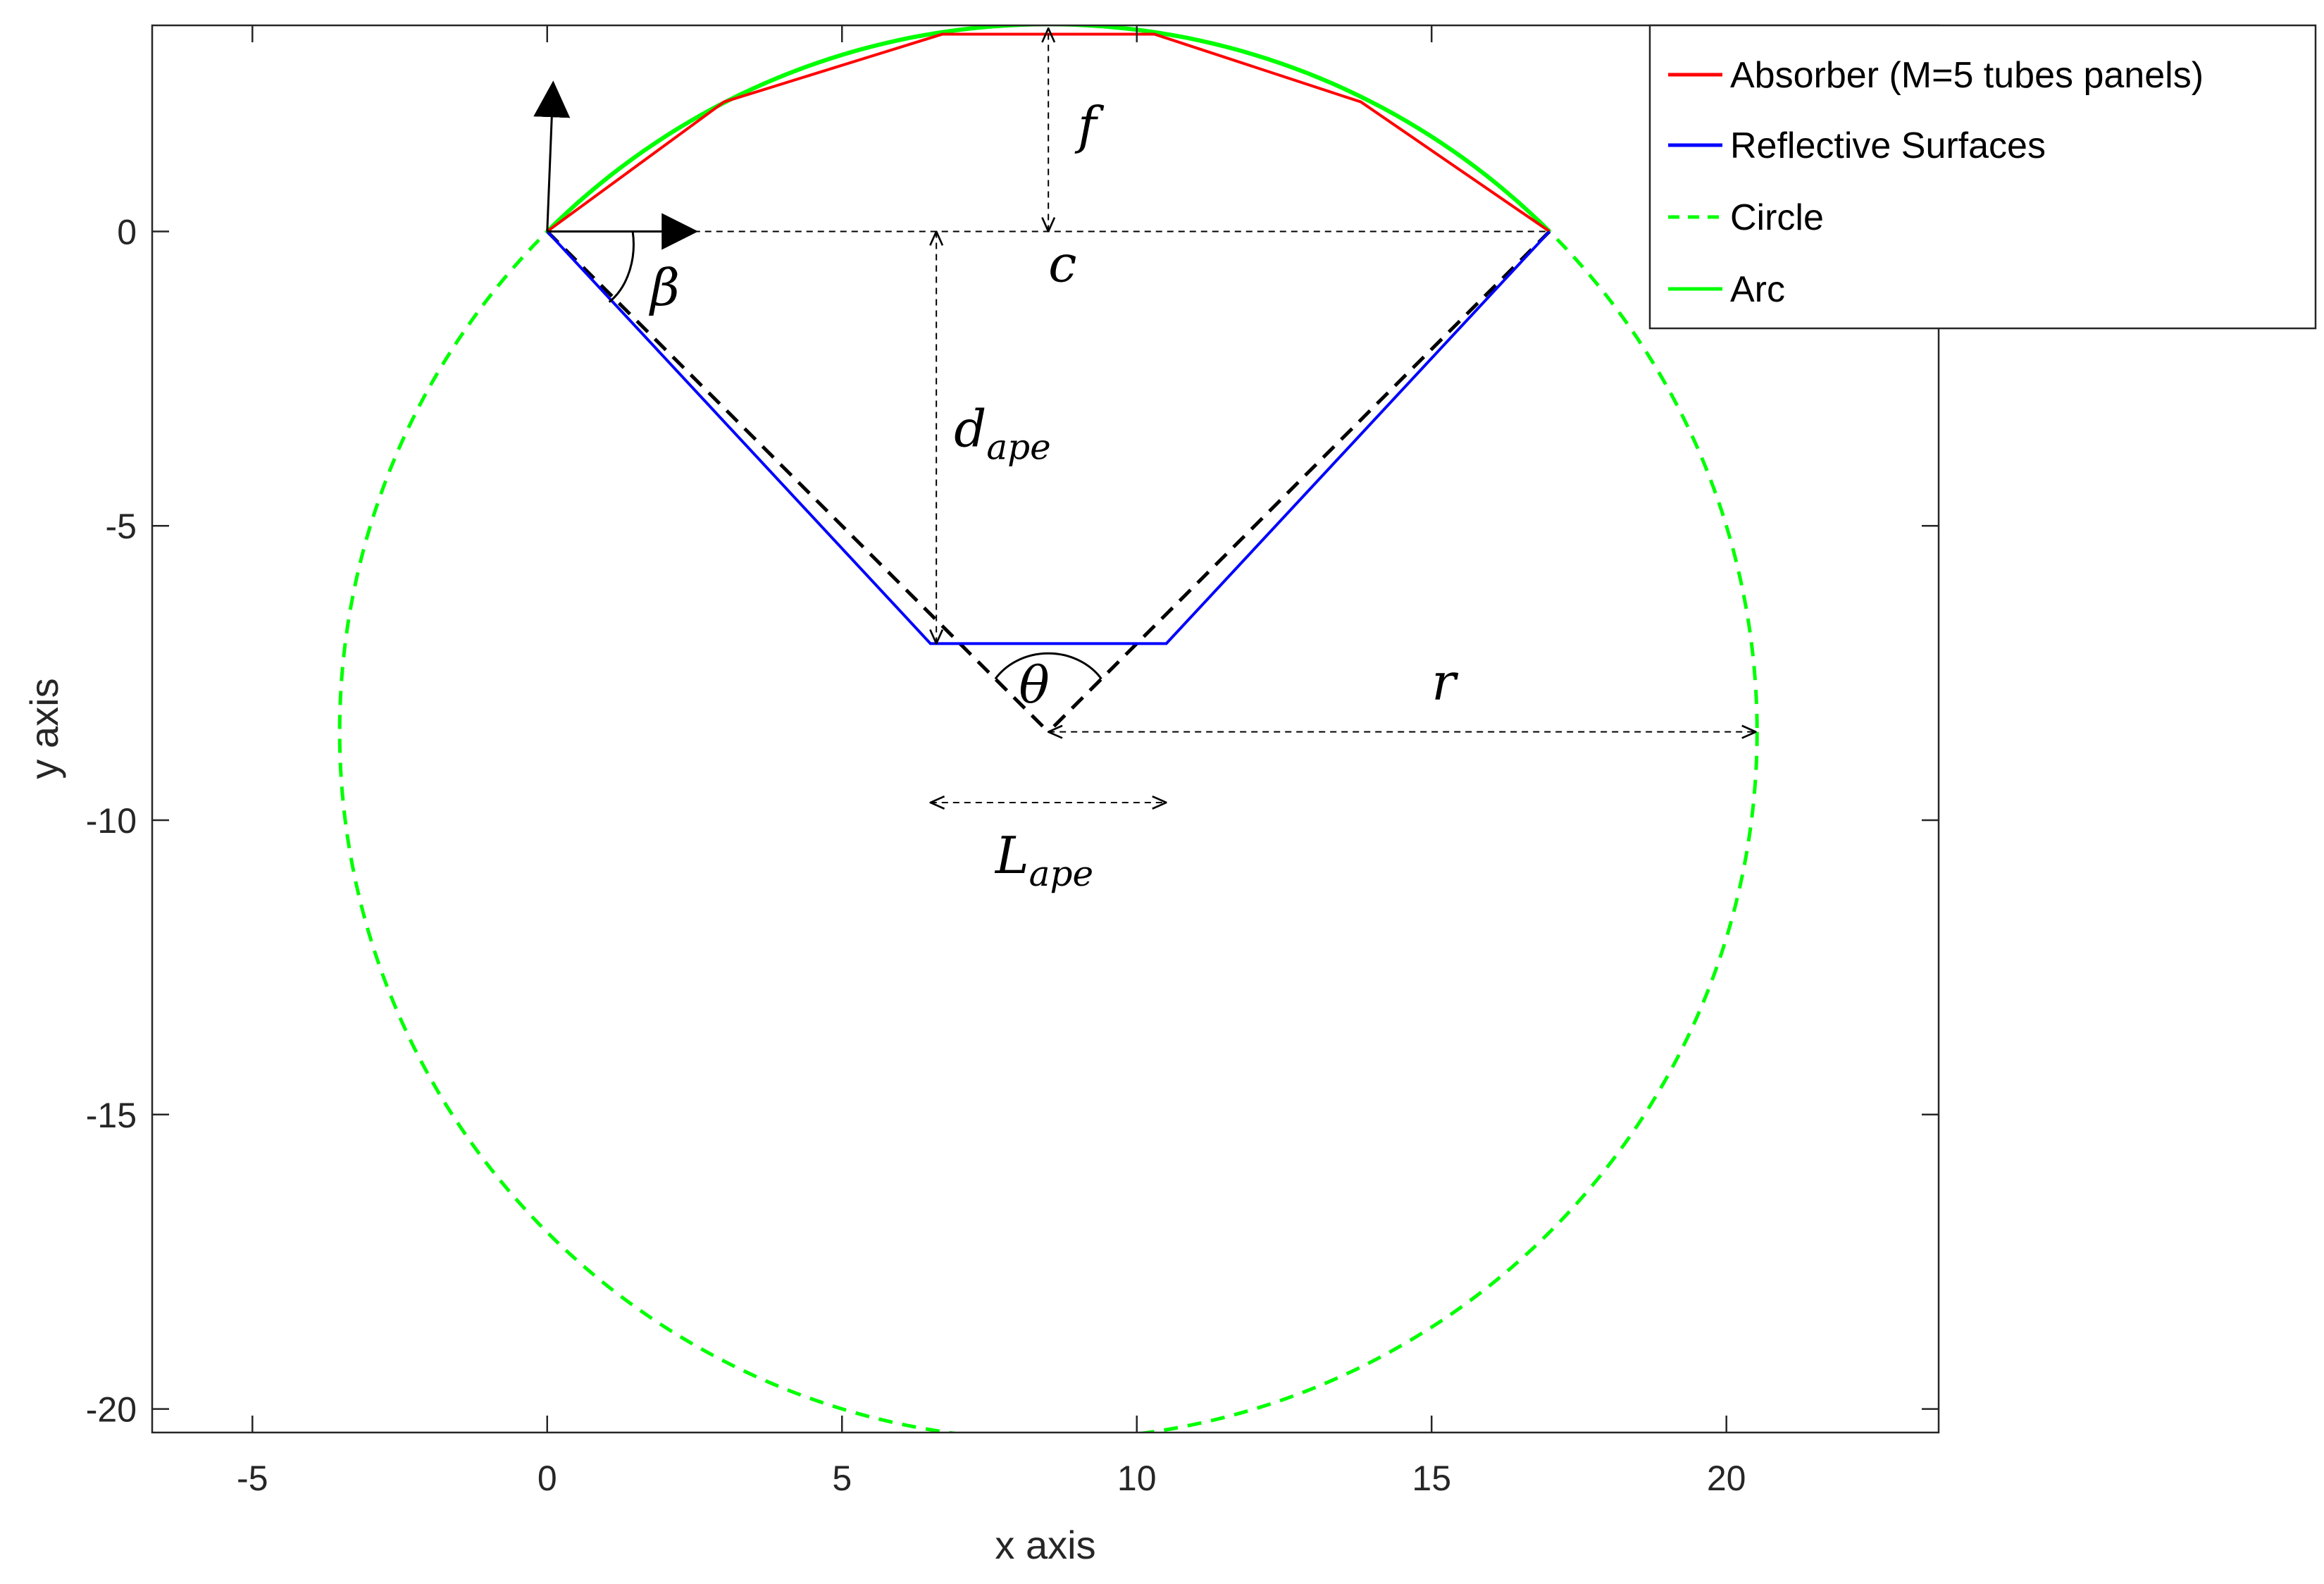  Describe the element at coordinates (252, 1478) in the screenshot. I see `x-tick-label: -5` at that location.